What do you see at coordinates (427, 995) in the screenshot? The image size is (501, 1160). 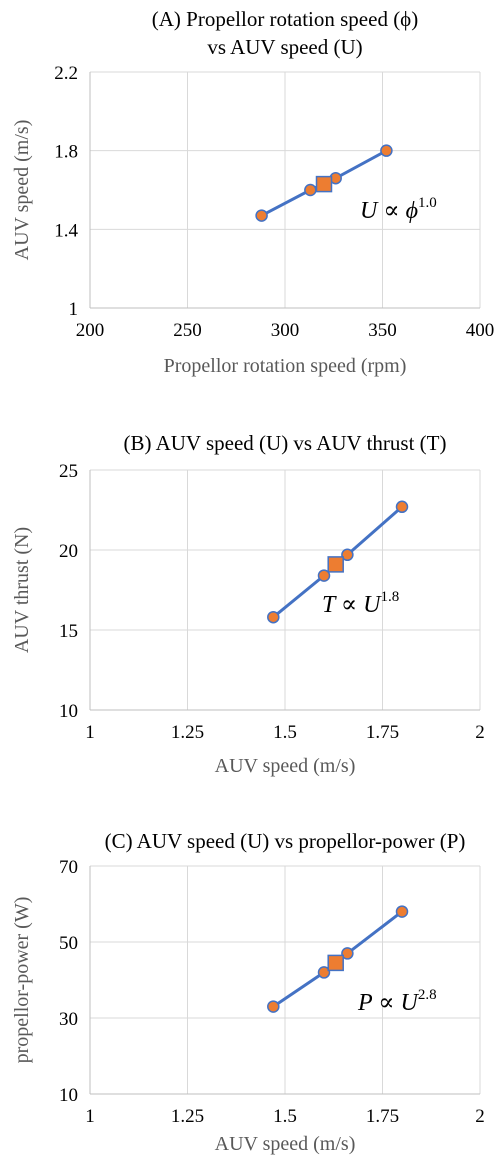 I see `annotation-exponent: 2.8` at bounding box center [427, 995].